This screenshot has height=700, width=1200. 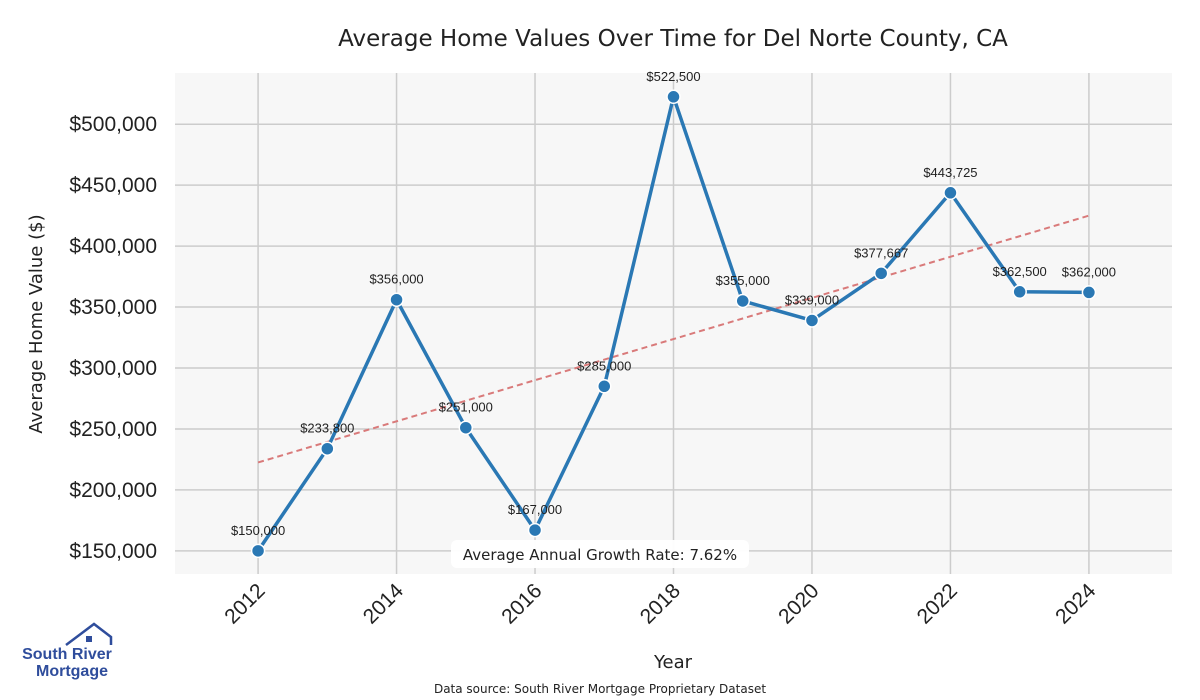 What do you see at coordinates (113, 307) in the screenshot?
I see `y-tick-label: $350,000` at bounding box center [113, 307].